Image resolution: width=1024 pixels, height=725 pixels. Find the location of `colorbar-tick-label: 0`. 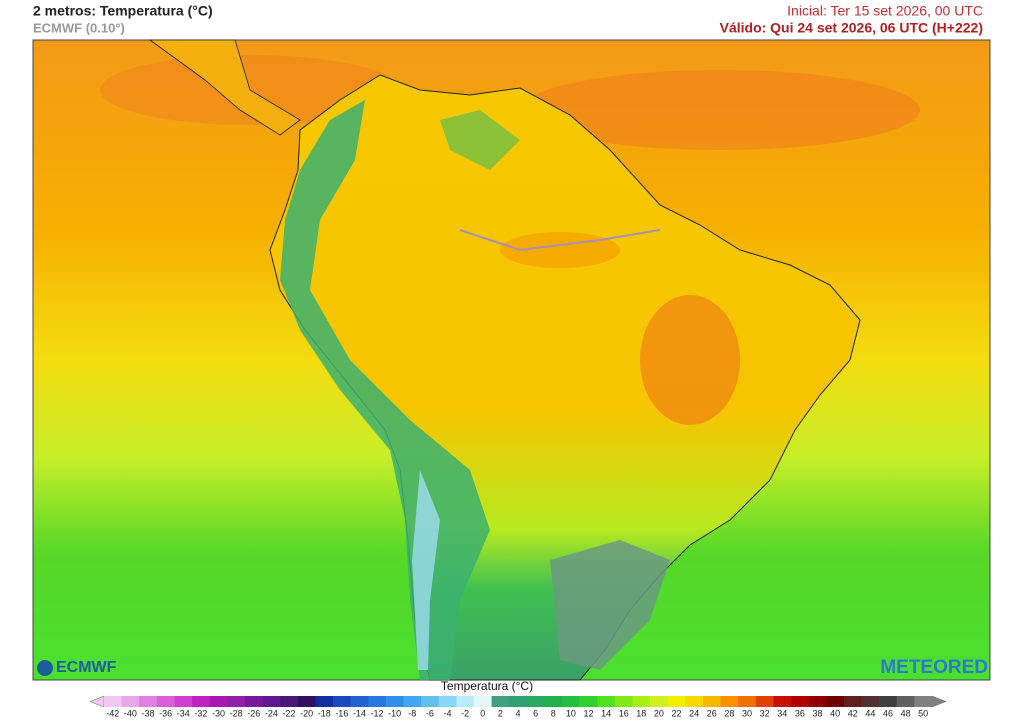

colorbar-tick-label: 0 is located at coordinates (482, 713).